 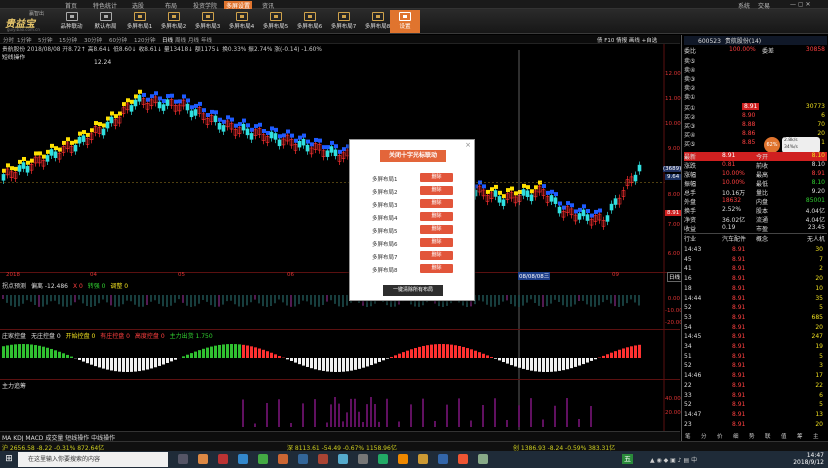 What do you see at coordinates (138, 6) in the screenshot?
I see `menu-item-screen: 选股` at bounding box center [138, 6].